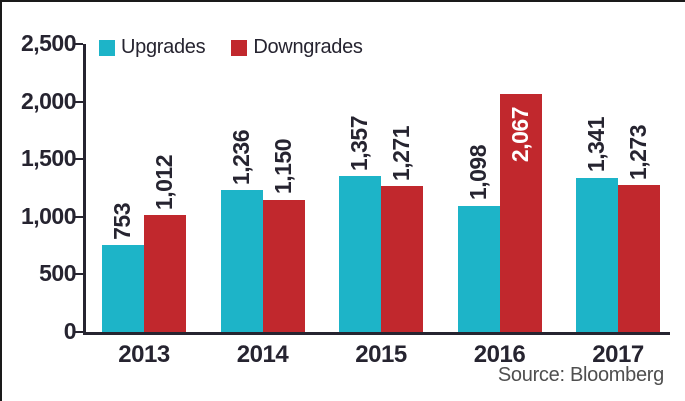  I want to click on frame-left-border, so click(1, 200).